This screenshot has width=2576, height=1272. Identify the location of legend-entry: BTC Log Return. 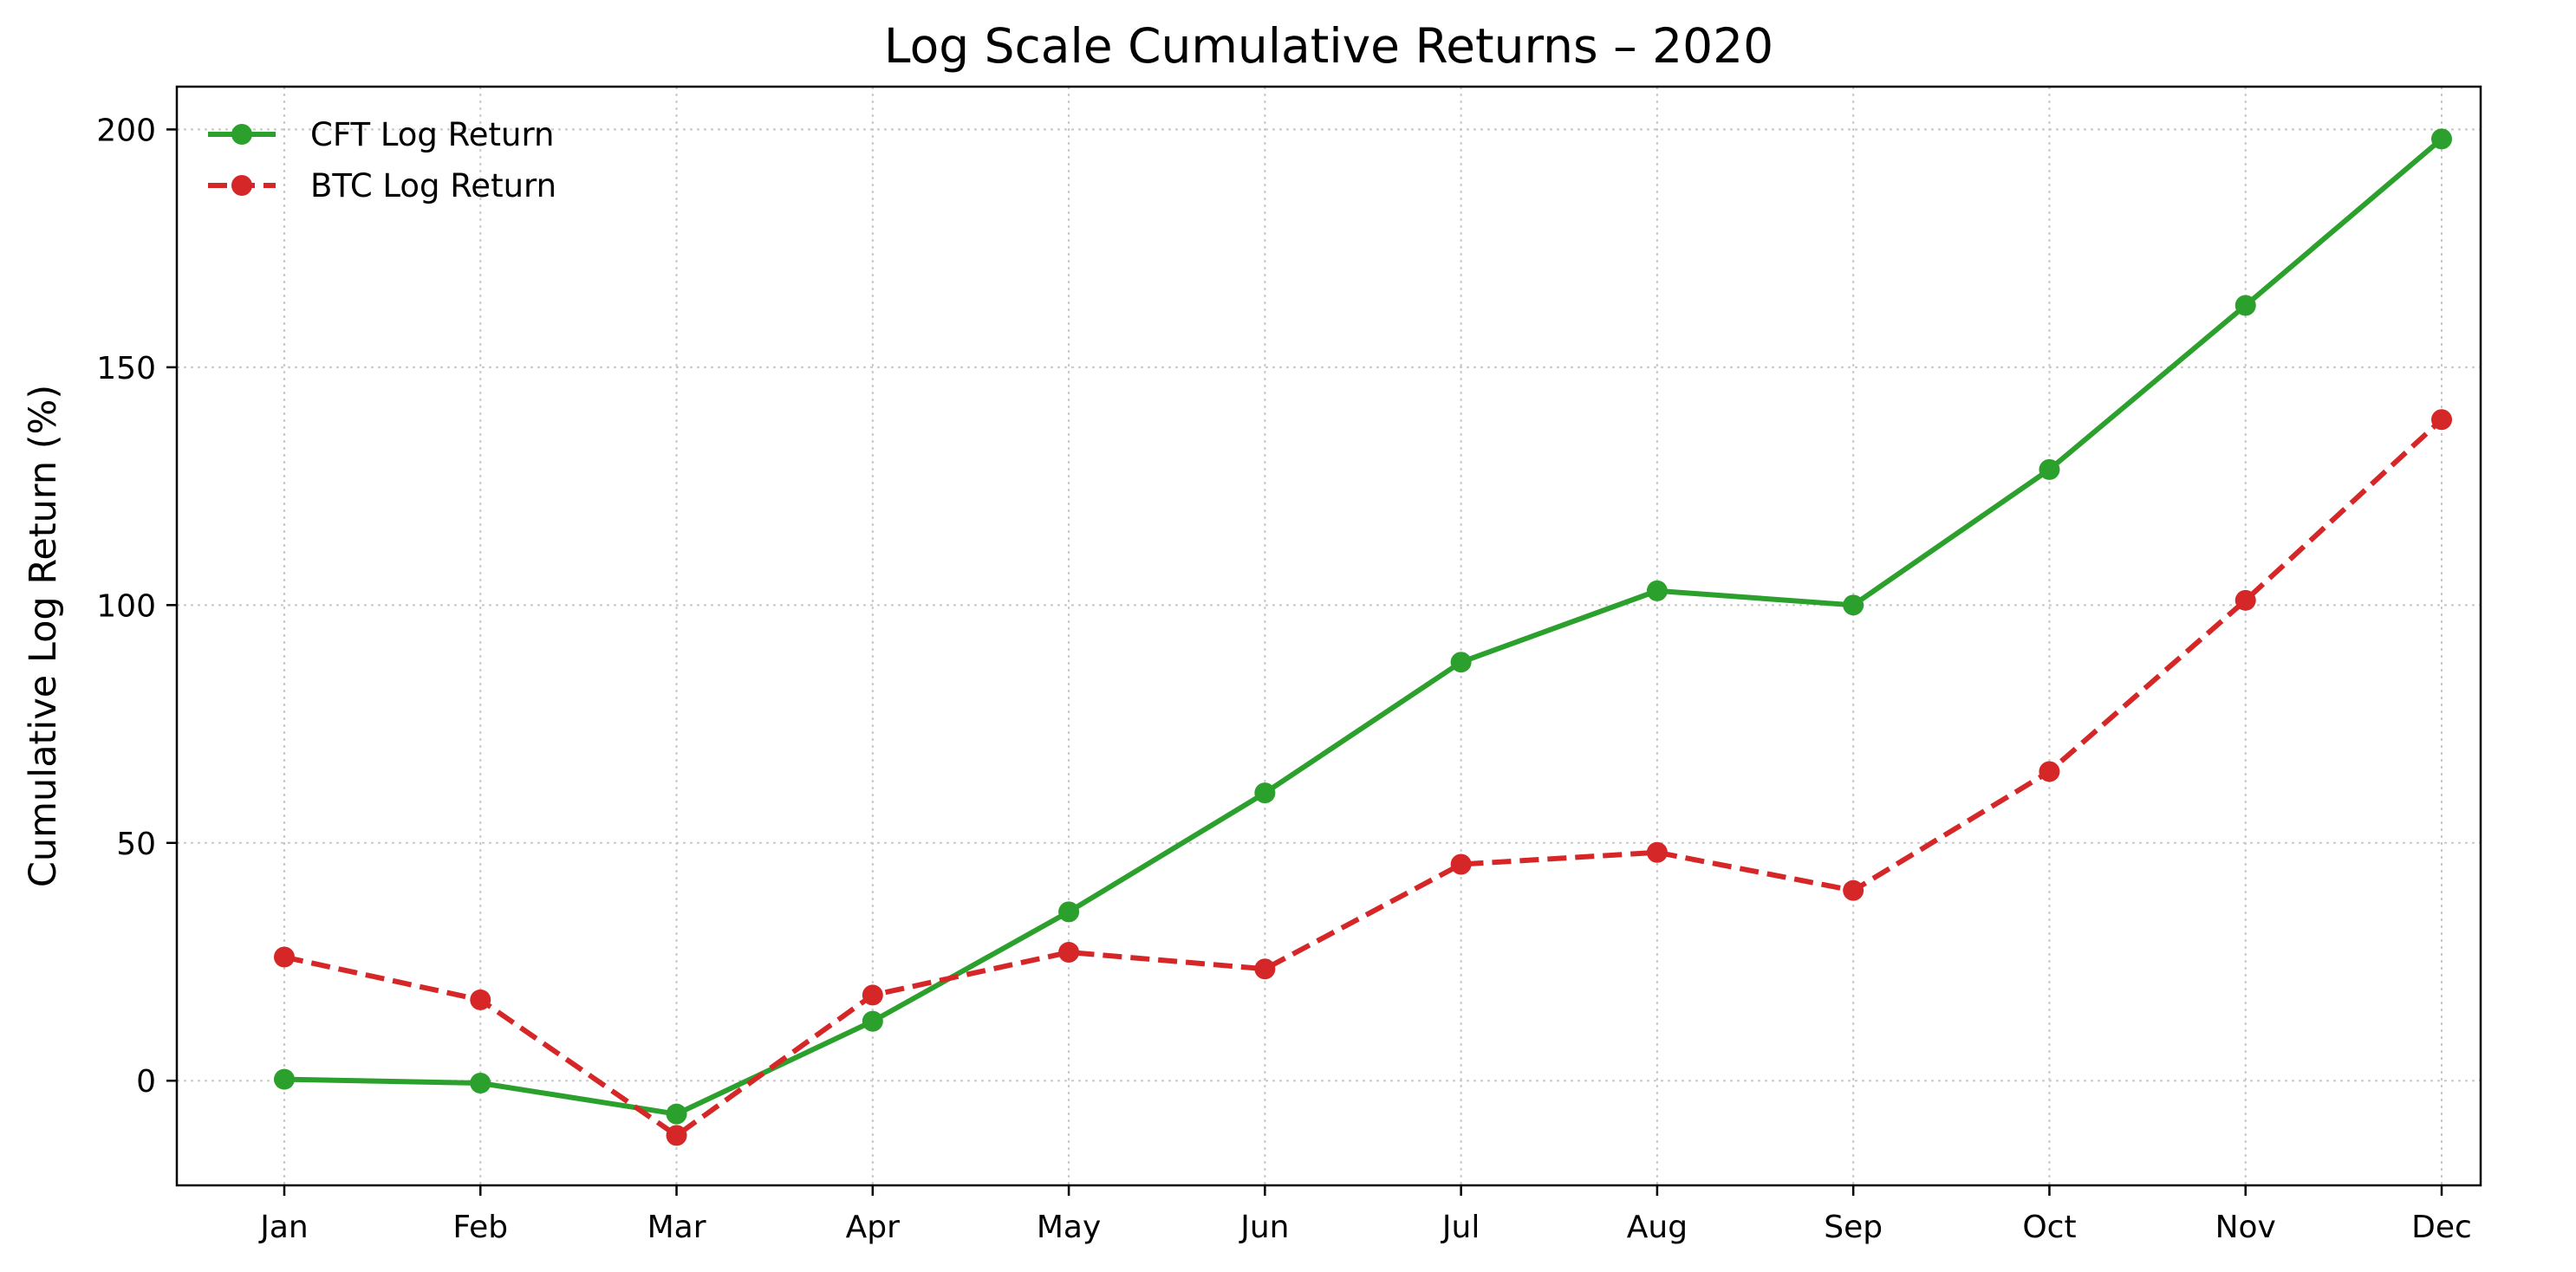
(382, 185).